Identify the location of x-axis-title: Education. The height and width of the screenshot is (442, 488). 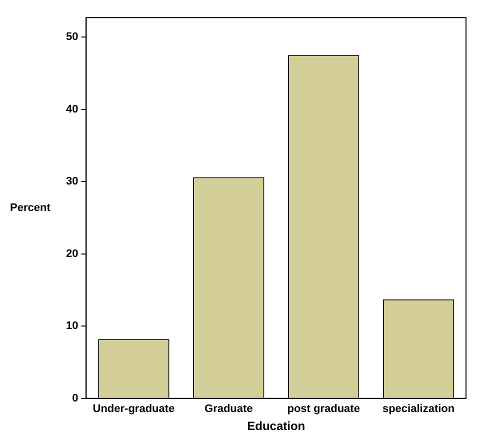
(276, 426).